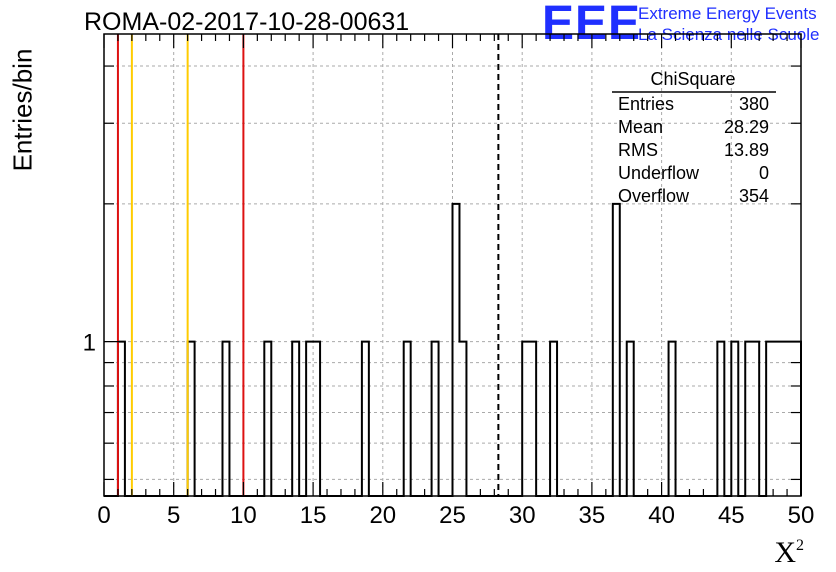 This screenshot has height=572, width=836. Describe the element at coordinates (640, 127) in the screenshot. I see `stats-row-label: Mean` at that location.